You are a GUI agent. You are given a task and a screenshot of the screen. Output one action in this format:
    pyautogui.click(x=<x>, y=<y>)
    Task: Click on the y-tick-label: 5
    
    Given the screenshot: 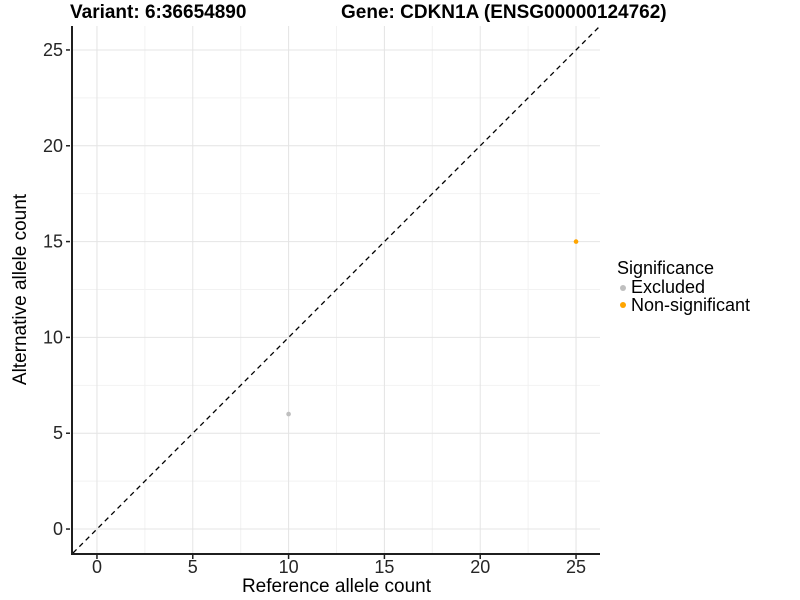 What is the action you would take?
    pyautogui.click(x=58, y=433)
    